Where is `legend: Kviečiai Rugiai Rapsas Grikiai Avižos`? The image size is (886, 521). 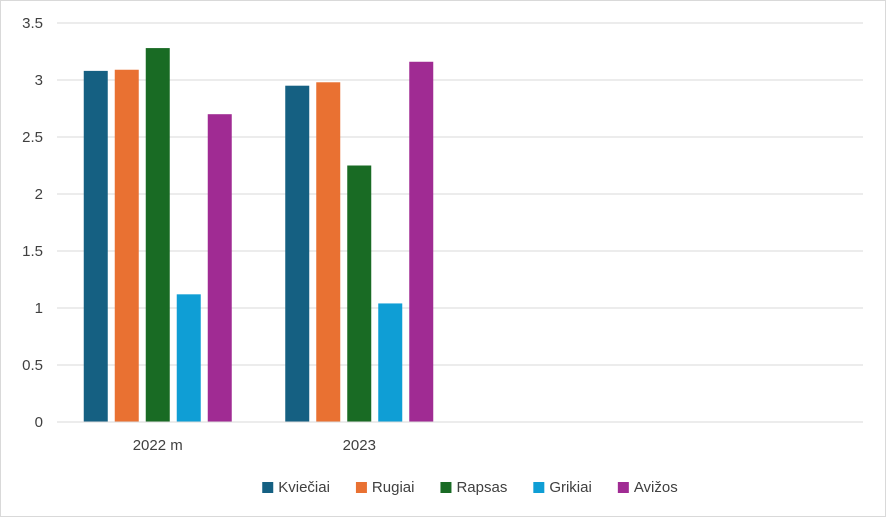
legend: Kviečiai Rugiai Rapsas Grikiai Avižos is located at coordinates (470, 487).